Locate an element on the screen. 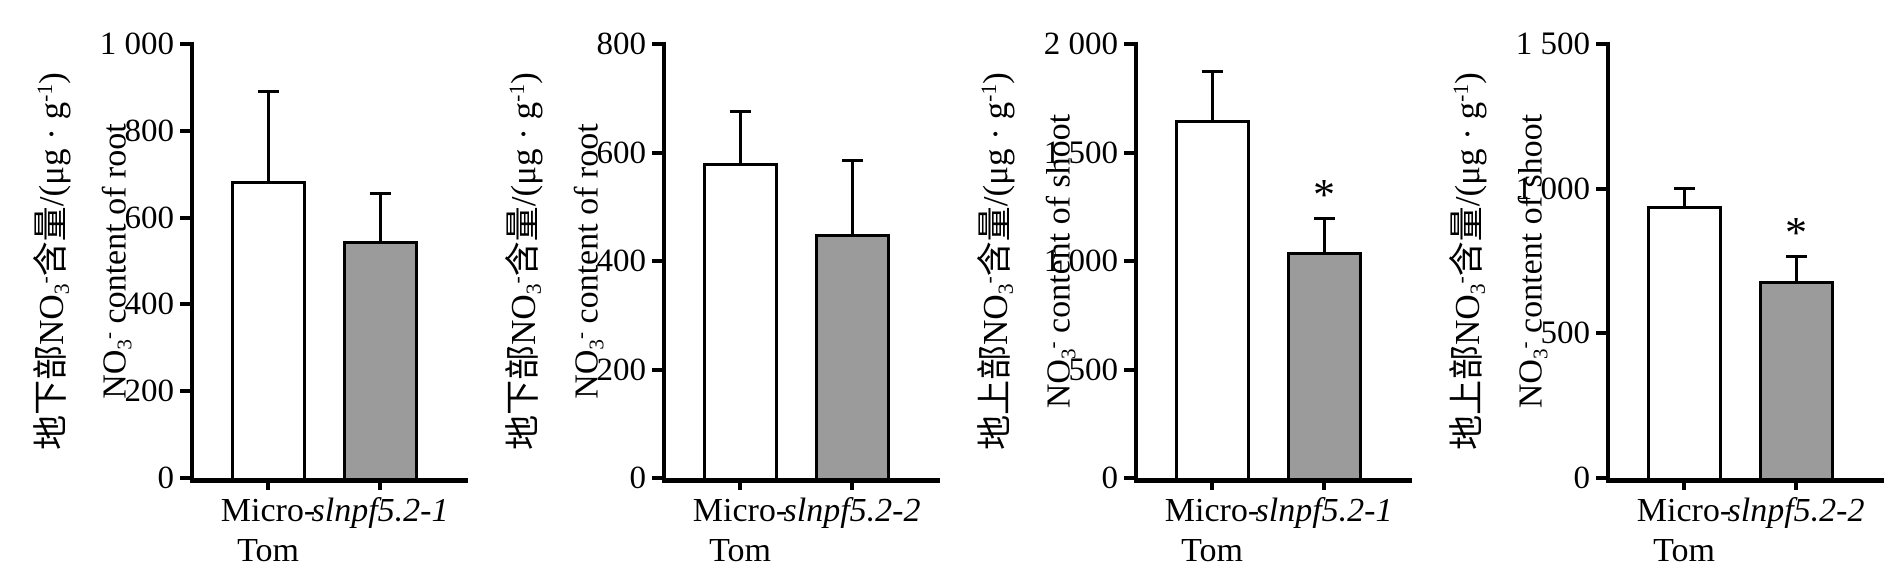 The image size is (1890, 574). y-axis-title-en: NO3- content of root is located at coordinates (116, 260).